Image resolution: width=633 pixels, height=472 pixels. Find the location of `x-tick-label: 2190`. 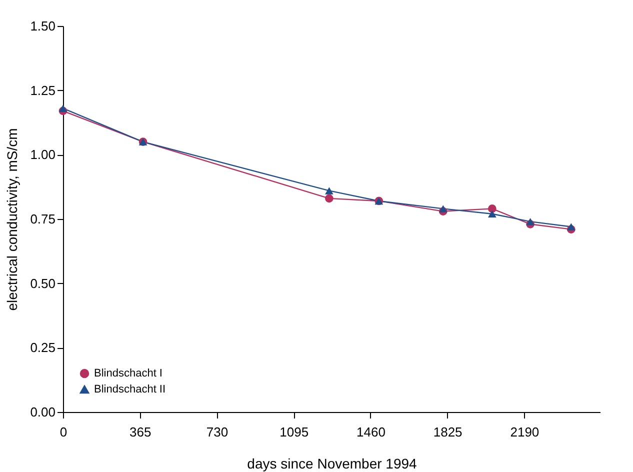

x-tick-label: 2190 is located at coordinates (525, 432).